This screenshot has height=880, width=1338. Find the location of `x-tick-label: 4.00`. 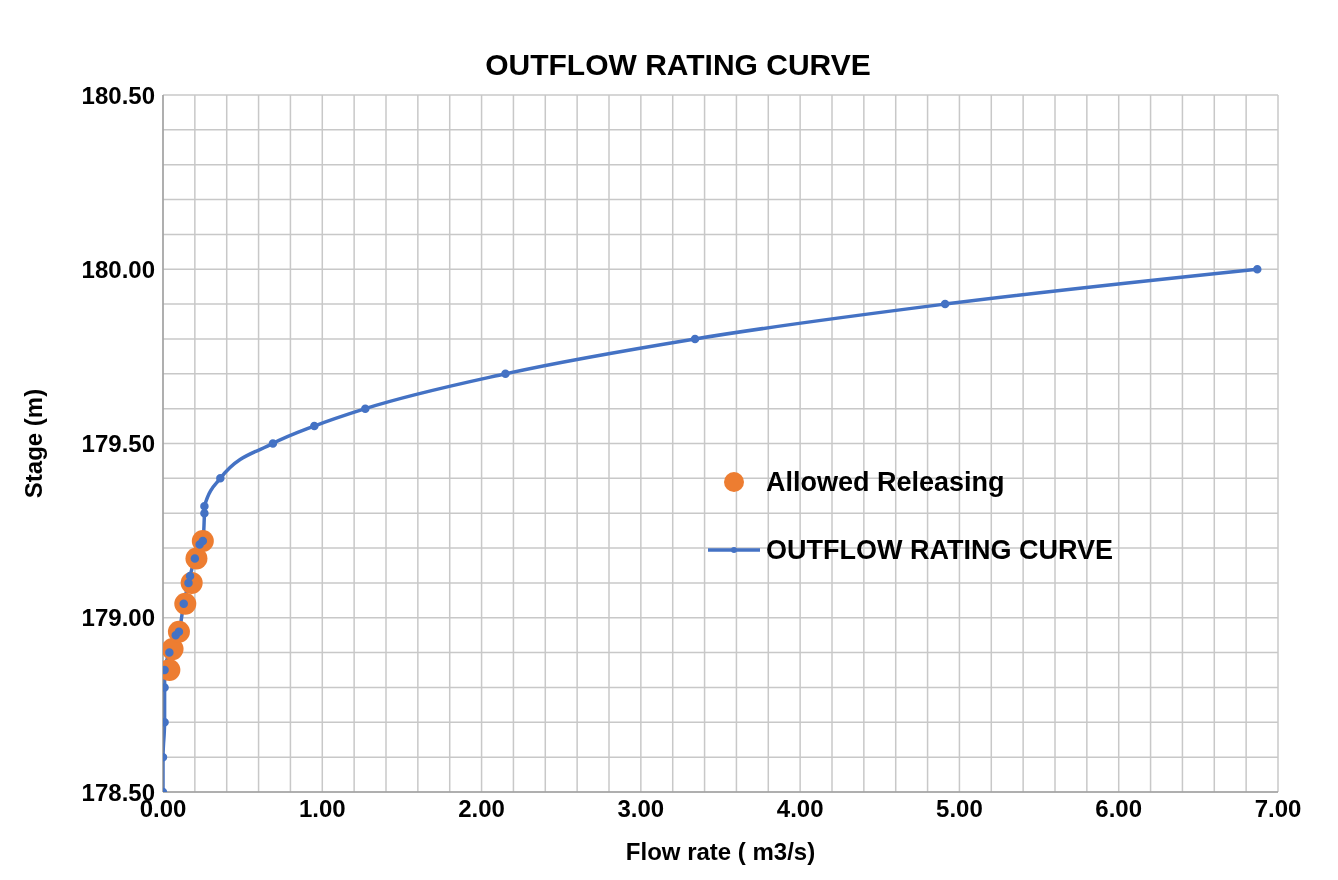

x-tick-label: 4.00 is located at coordinates (800, 809).